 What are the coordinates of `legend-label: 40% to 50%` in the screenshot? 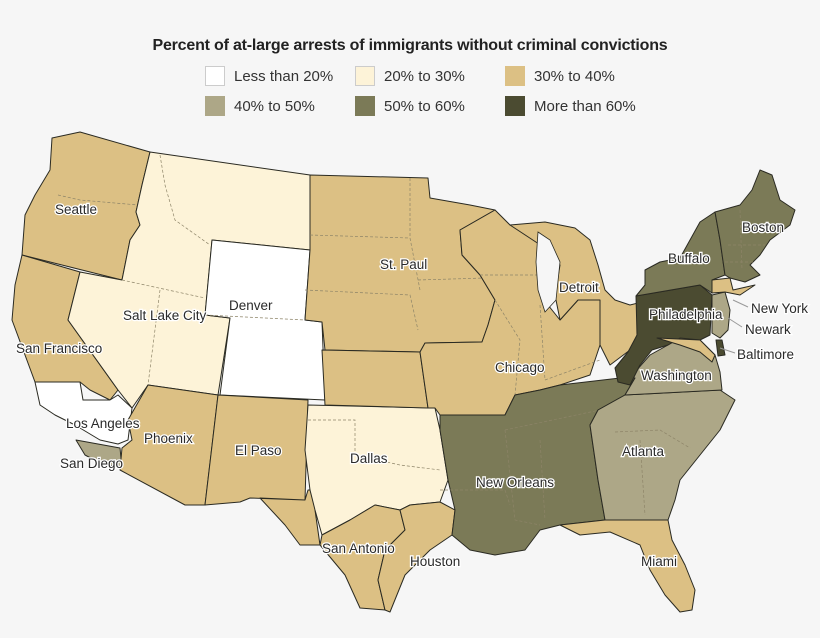 It's located at (274, 106).